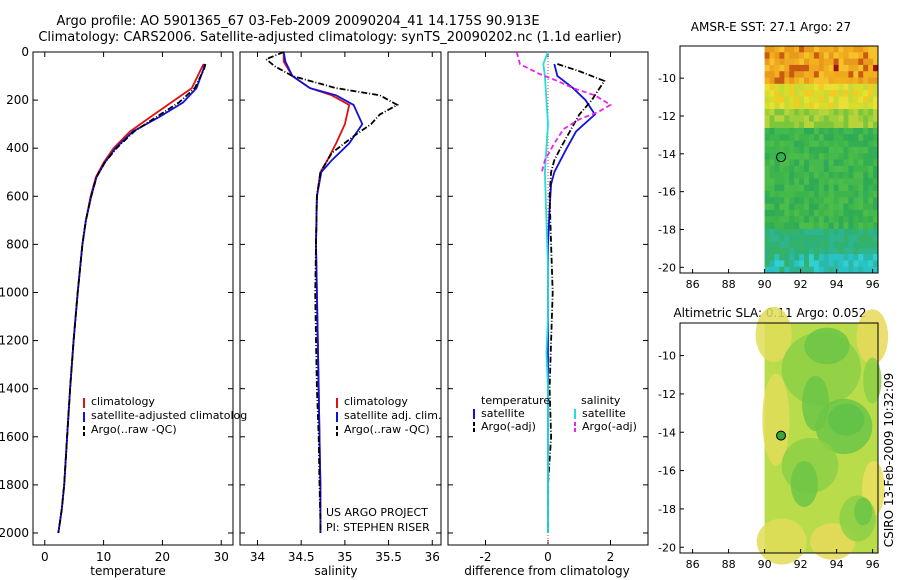 This screenshot has height=580, width=900. What do you see at coordinates (515, 400) in the screenshot?
I see `legend-heading-temperature: temperature` at bounding box center [515, 400].